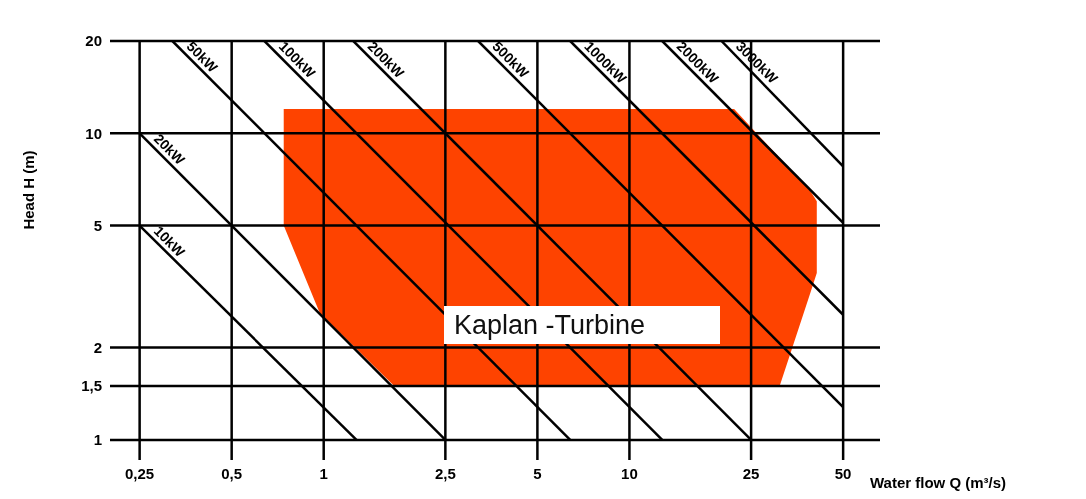  I want to click on x-tick-label: 25, so click(751, 473).